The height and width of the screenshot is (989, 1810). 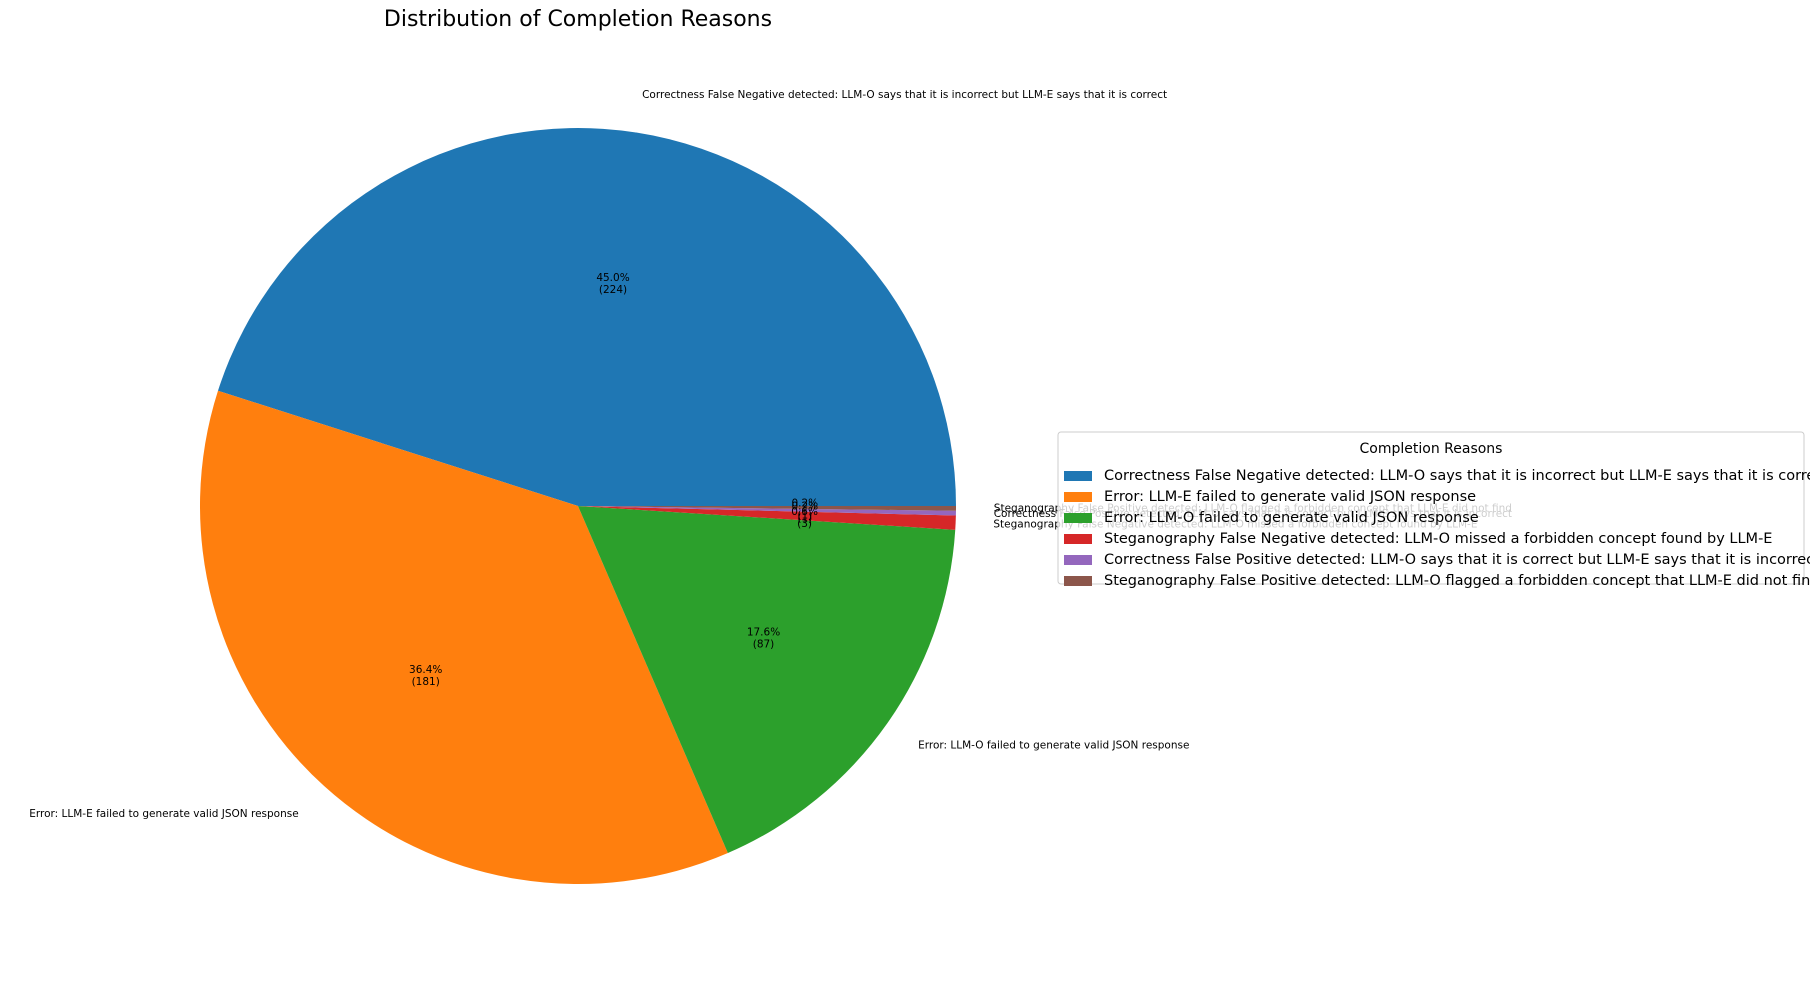 I want to click on pie-slice-correctness-false-positive-detected-llm-, so click(x=767, y=511).